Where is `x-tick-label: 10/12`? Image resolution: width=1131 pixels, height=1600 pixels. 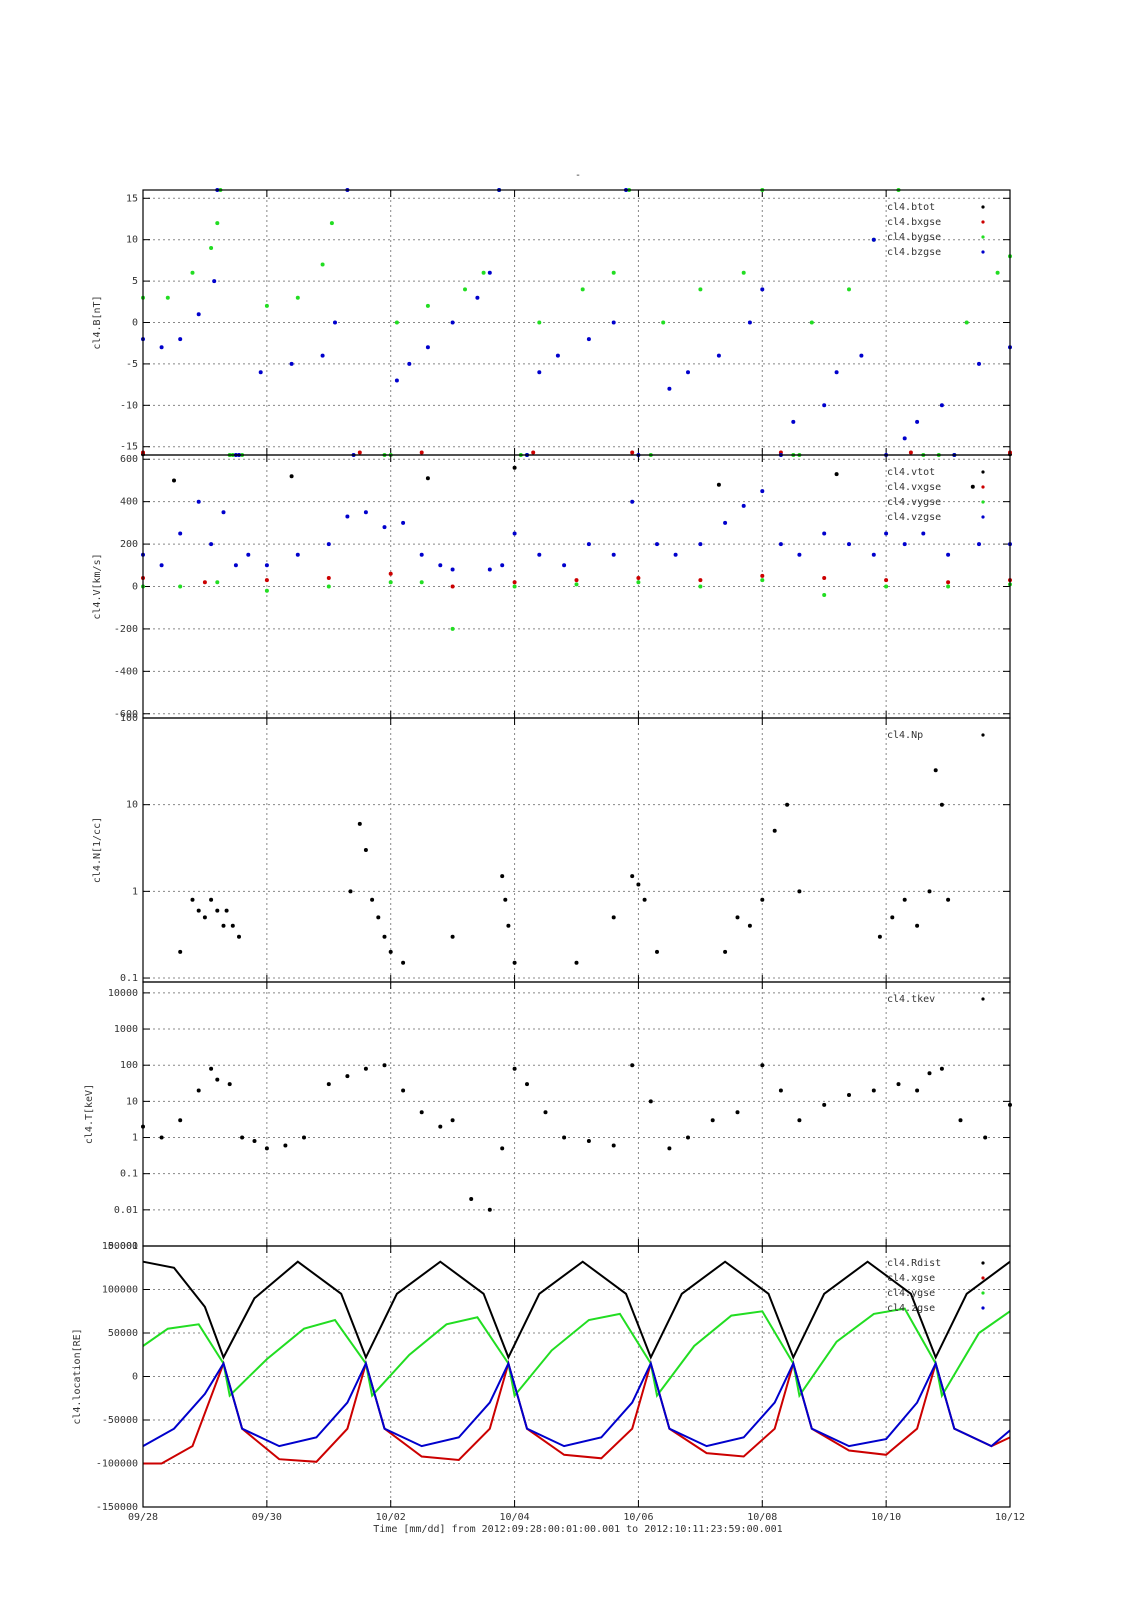 x-tick-label: 10/12 is located at coordinates (1010, 1517).